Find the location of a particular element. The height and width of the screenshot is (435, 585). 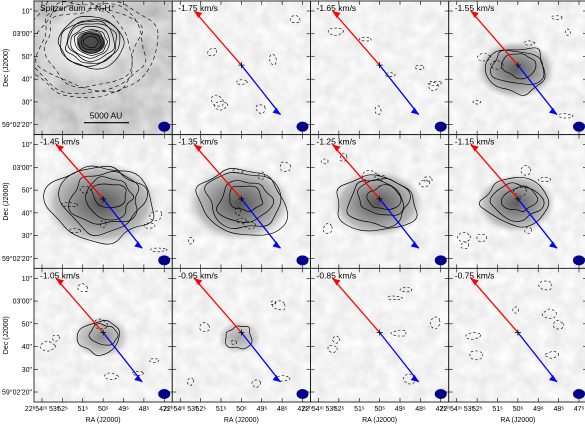

channel-panel: -1.75 km/s is located at coordinates (241, 68).